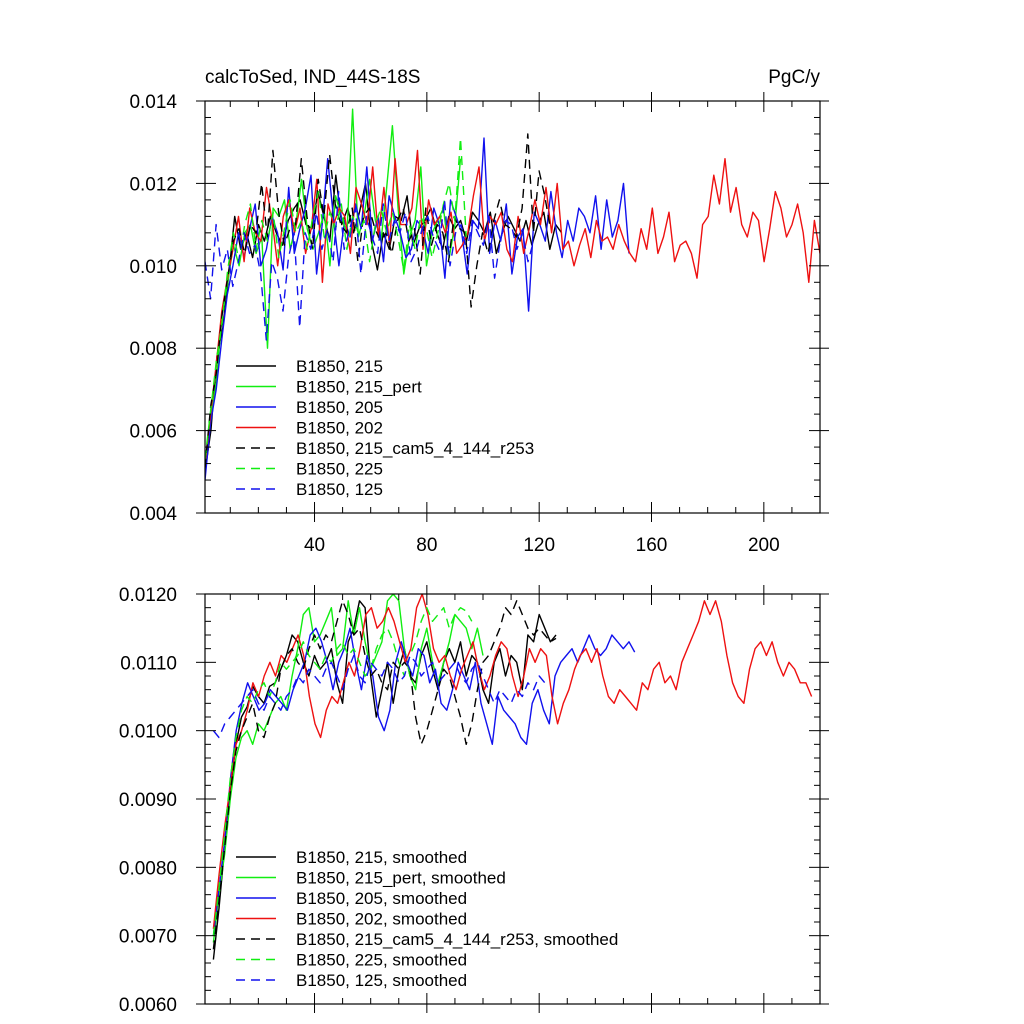 The width and height of the screenshot is (1024, 1024). Describe the element at coordinates (652, 545) in the screenshot. I see `top-x-tick-label: 160` at that location.